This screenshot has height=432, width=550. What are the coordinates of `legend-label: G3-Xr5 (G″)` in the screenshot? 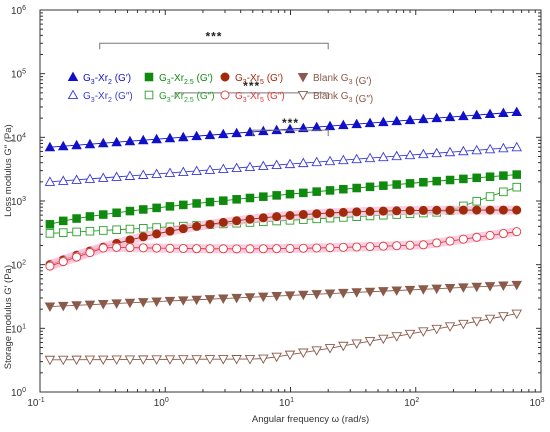 It's located at (260, 97).